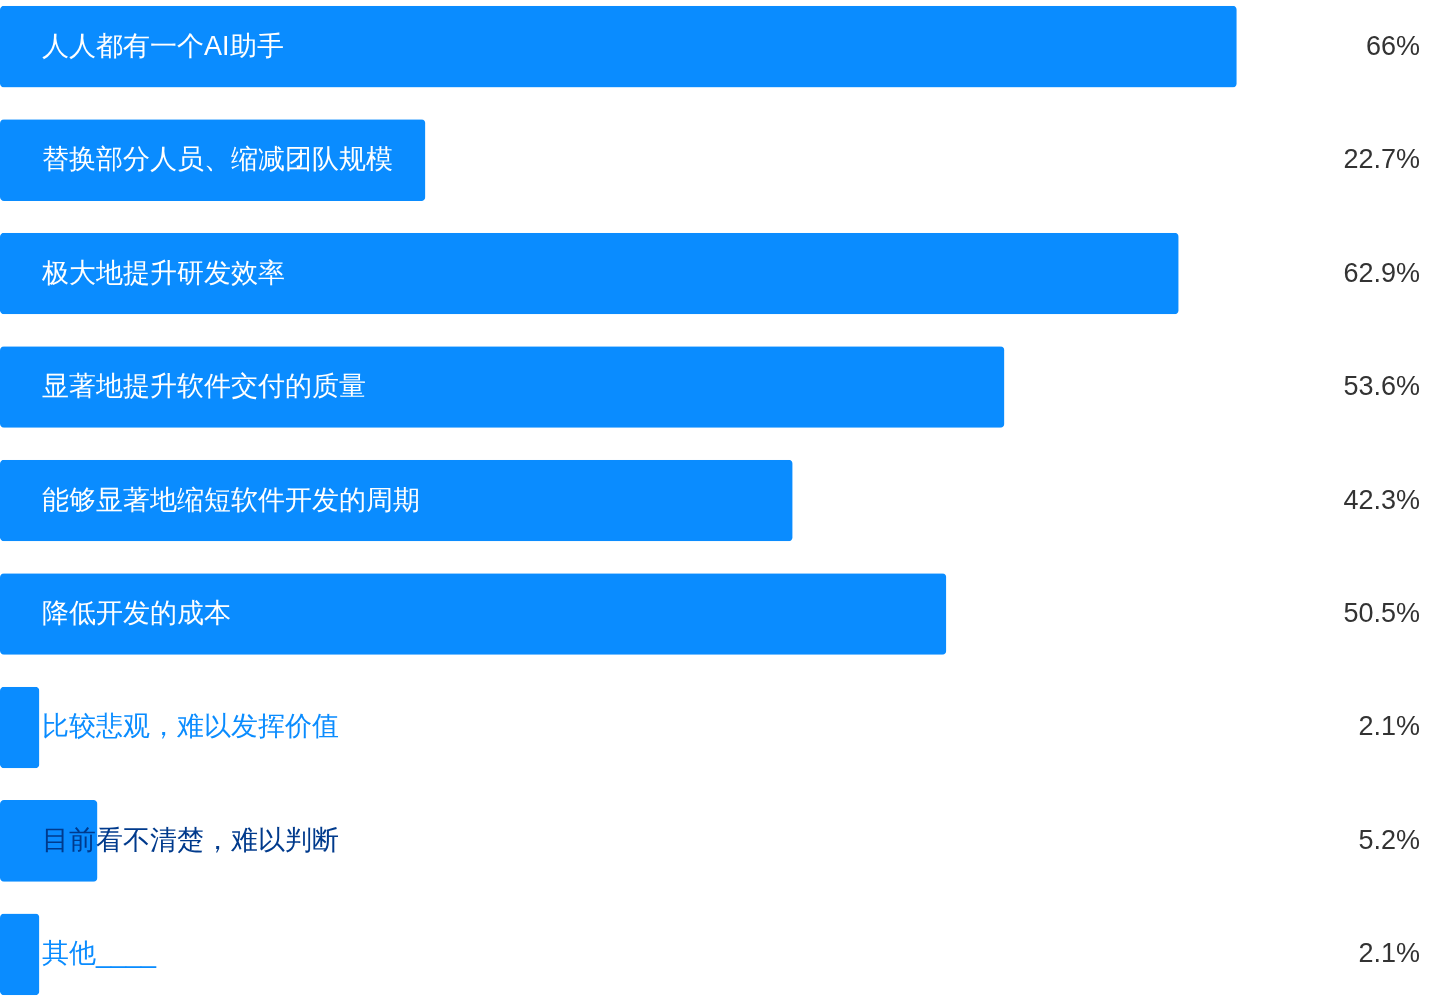  What do you see at coordinates (231, 499) in the screenshot?
I see `y-tick-label: 能够显著地缩短软件开发的周期` at bounding box center [231, 499].